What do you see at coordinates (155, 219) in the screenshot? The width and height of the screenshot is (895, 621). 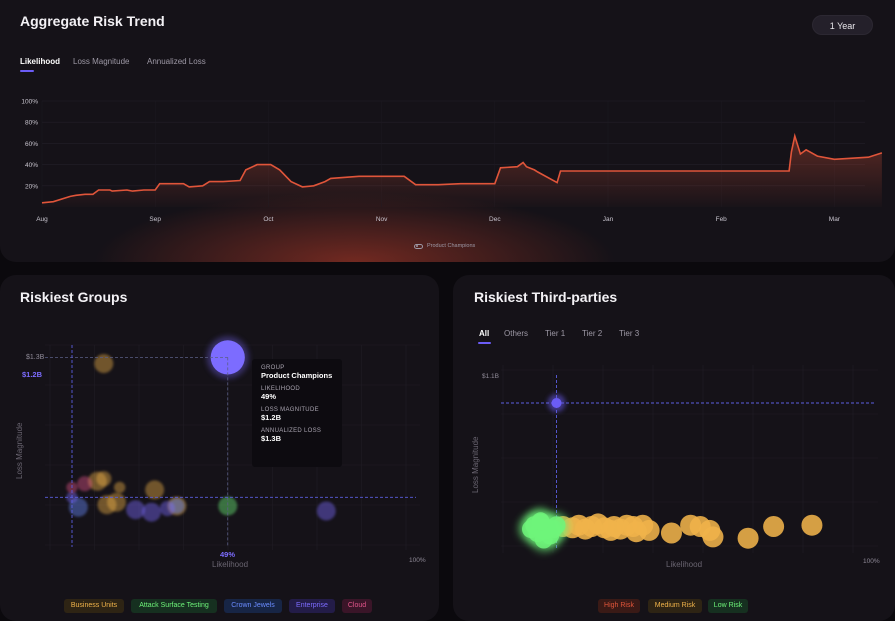 I see `trend-x-tick: Sep` at bounding box center [155, 219].